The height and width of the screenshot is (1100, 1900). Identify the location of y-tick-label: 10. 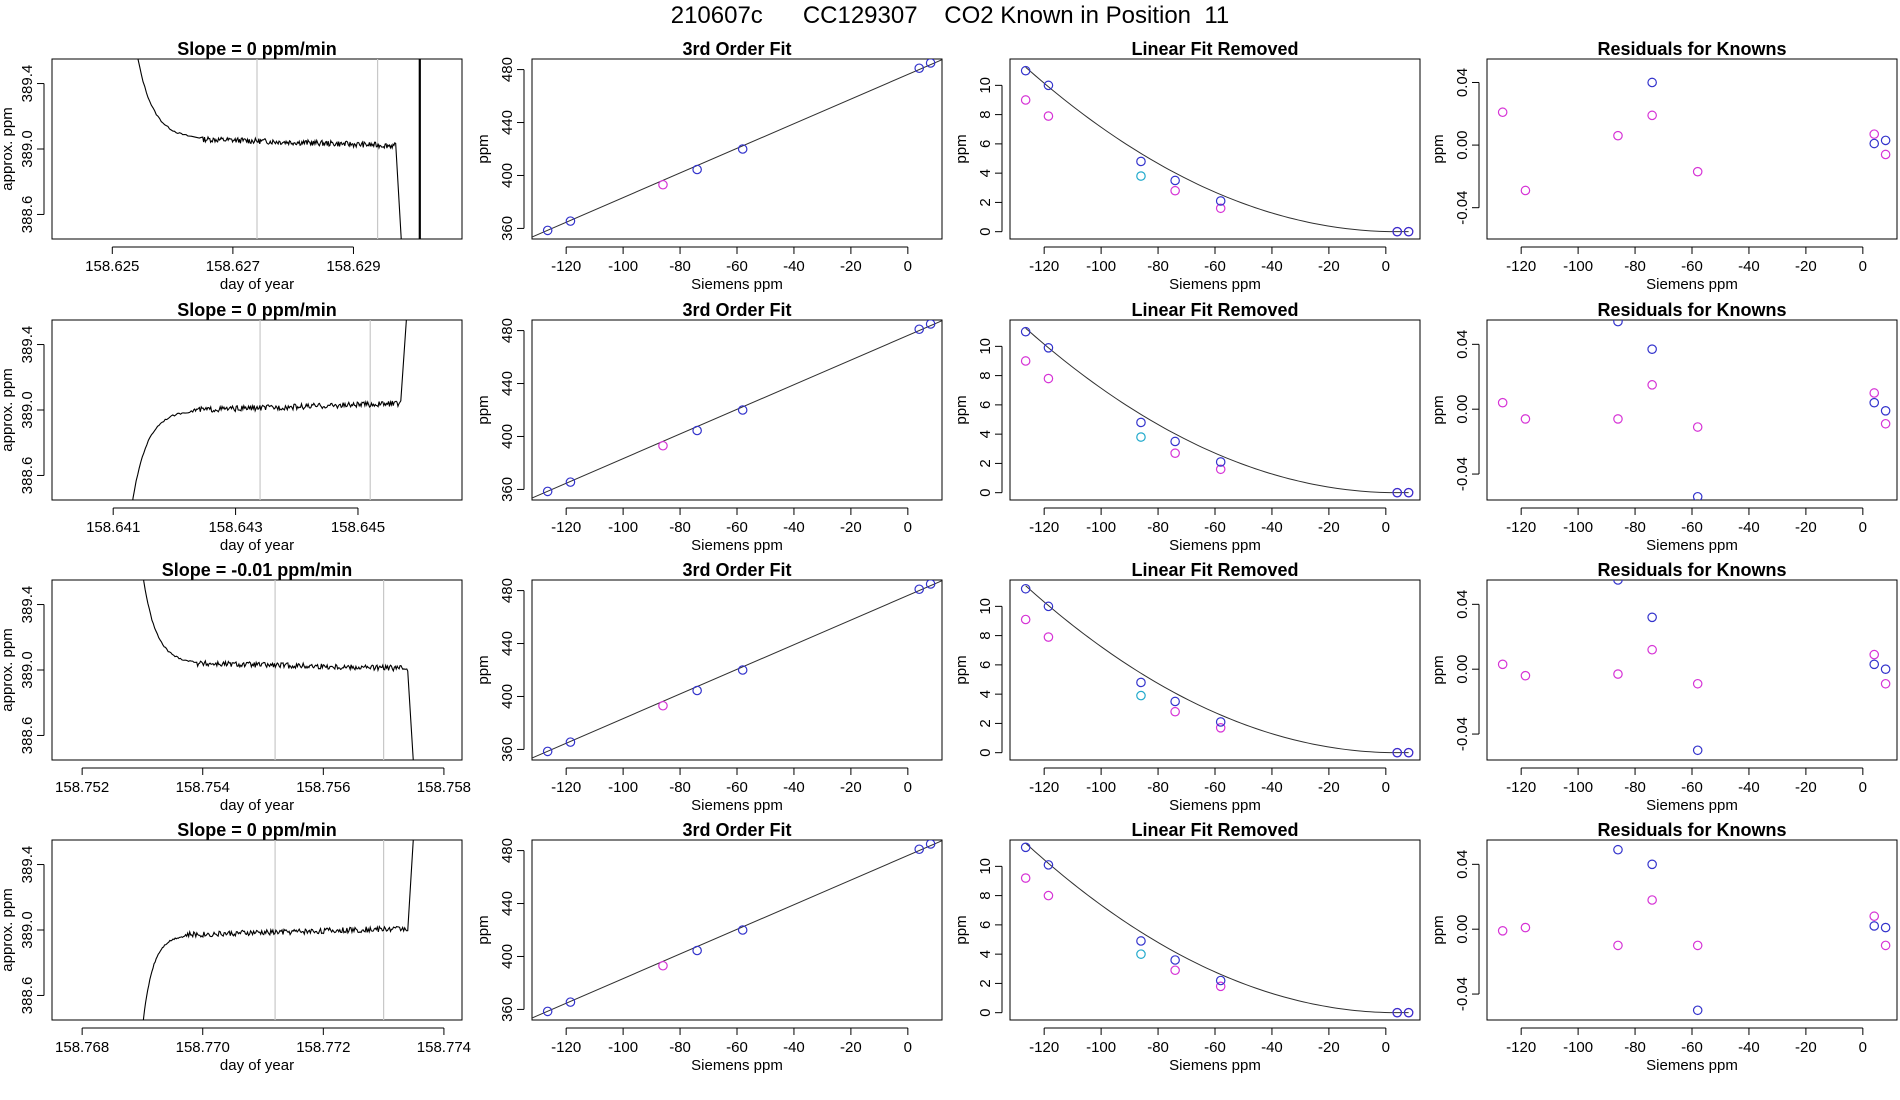
(985, 85).